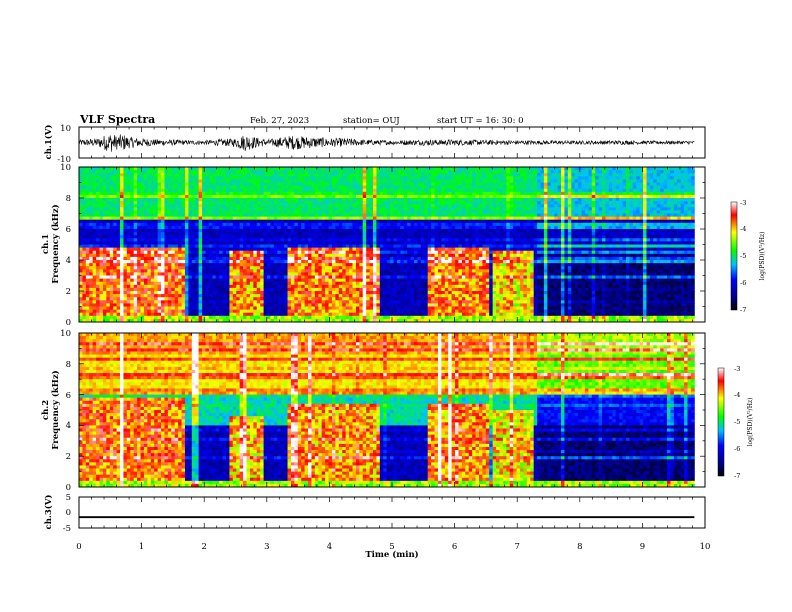 The width and height of the screenshot is (792, 612). What do you see at coordinates (67, 529) in the screenshot?
I see `ch3-ytick-bottom: -5` at bounding box center [67, 529].